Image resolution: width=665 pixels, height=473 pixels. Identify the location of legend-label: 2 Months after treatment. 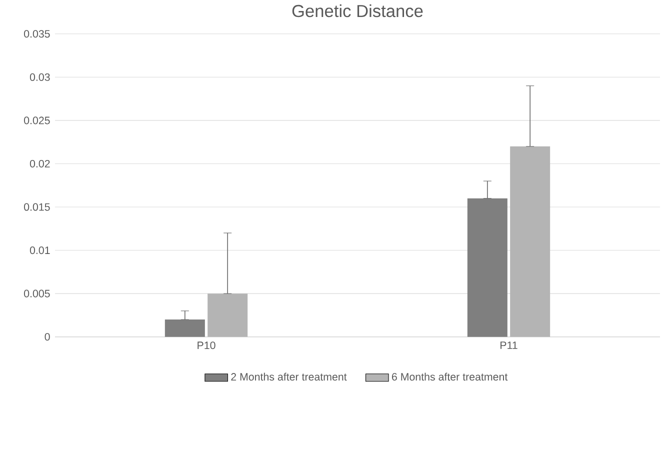
(289, 376).